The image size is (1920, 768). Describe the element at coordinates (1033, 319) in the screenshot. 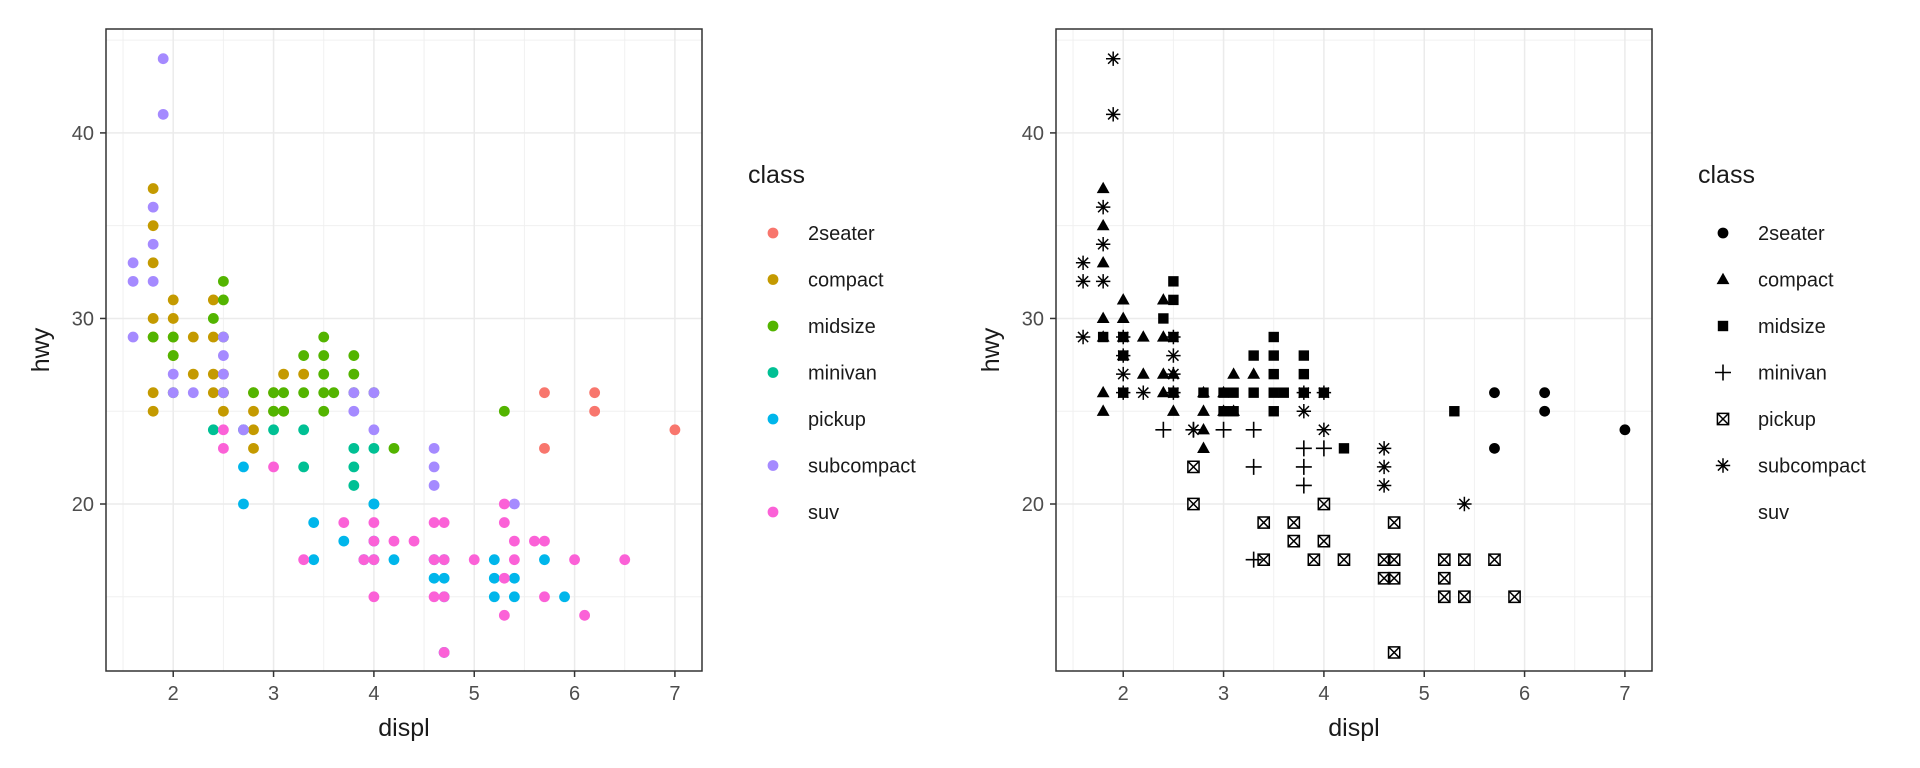

I see `y-tick-label: 30` at that location.